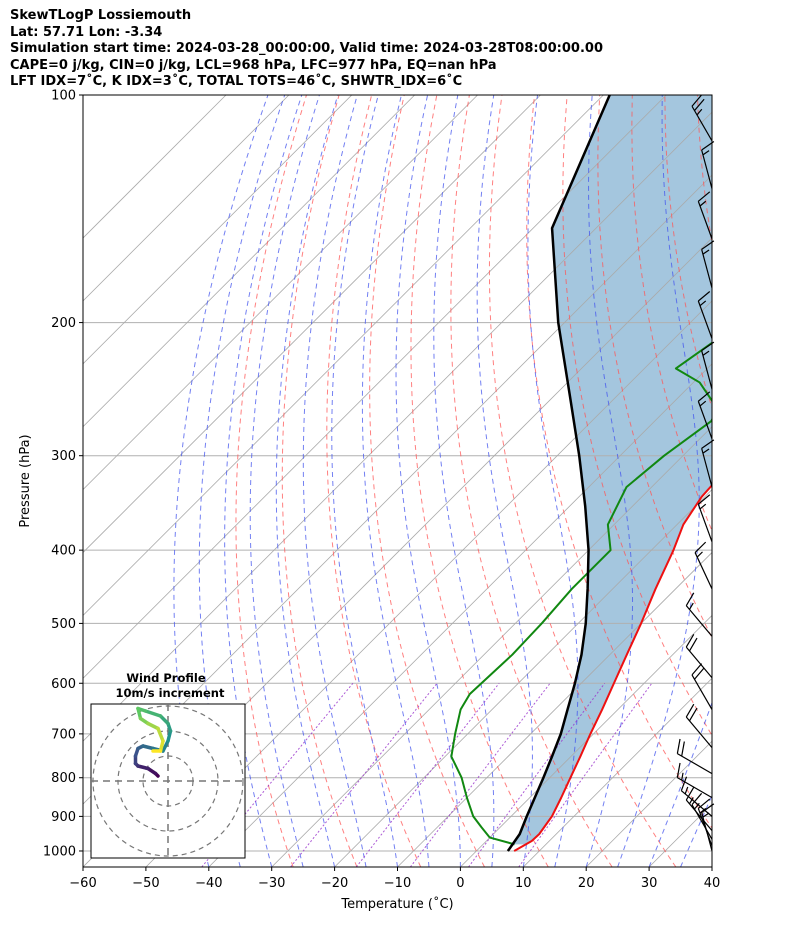 This screenshot has width=794, height=937. I want to click on wind-profile-inset: Wind Profile 10m/s increment, so click(168, 765).